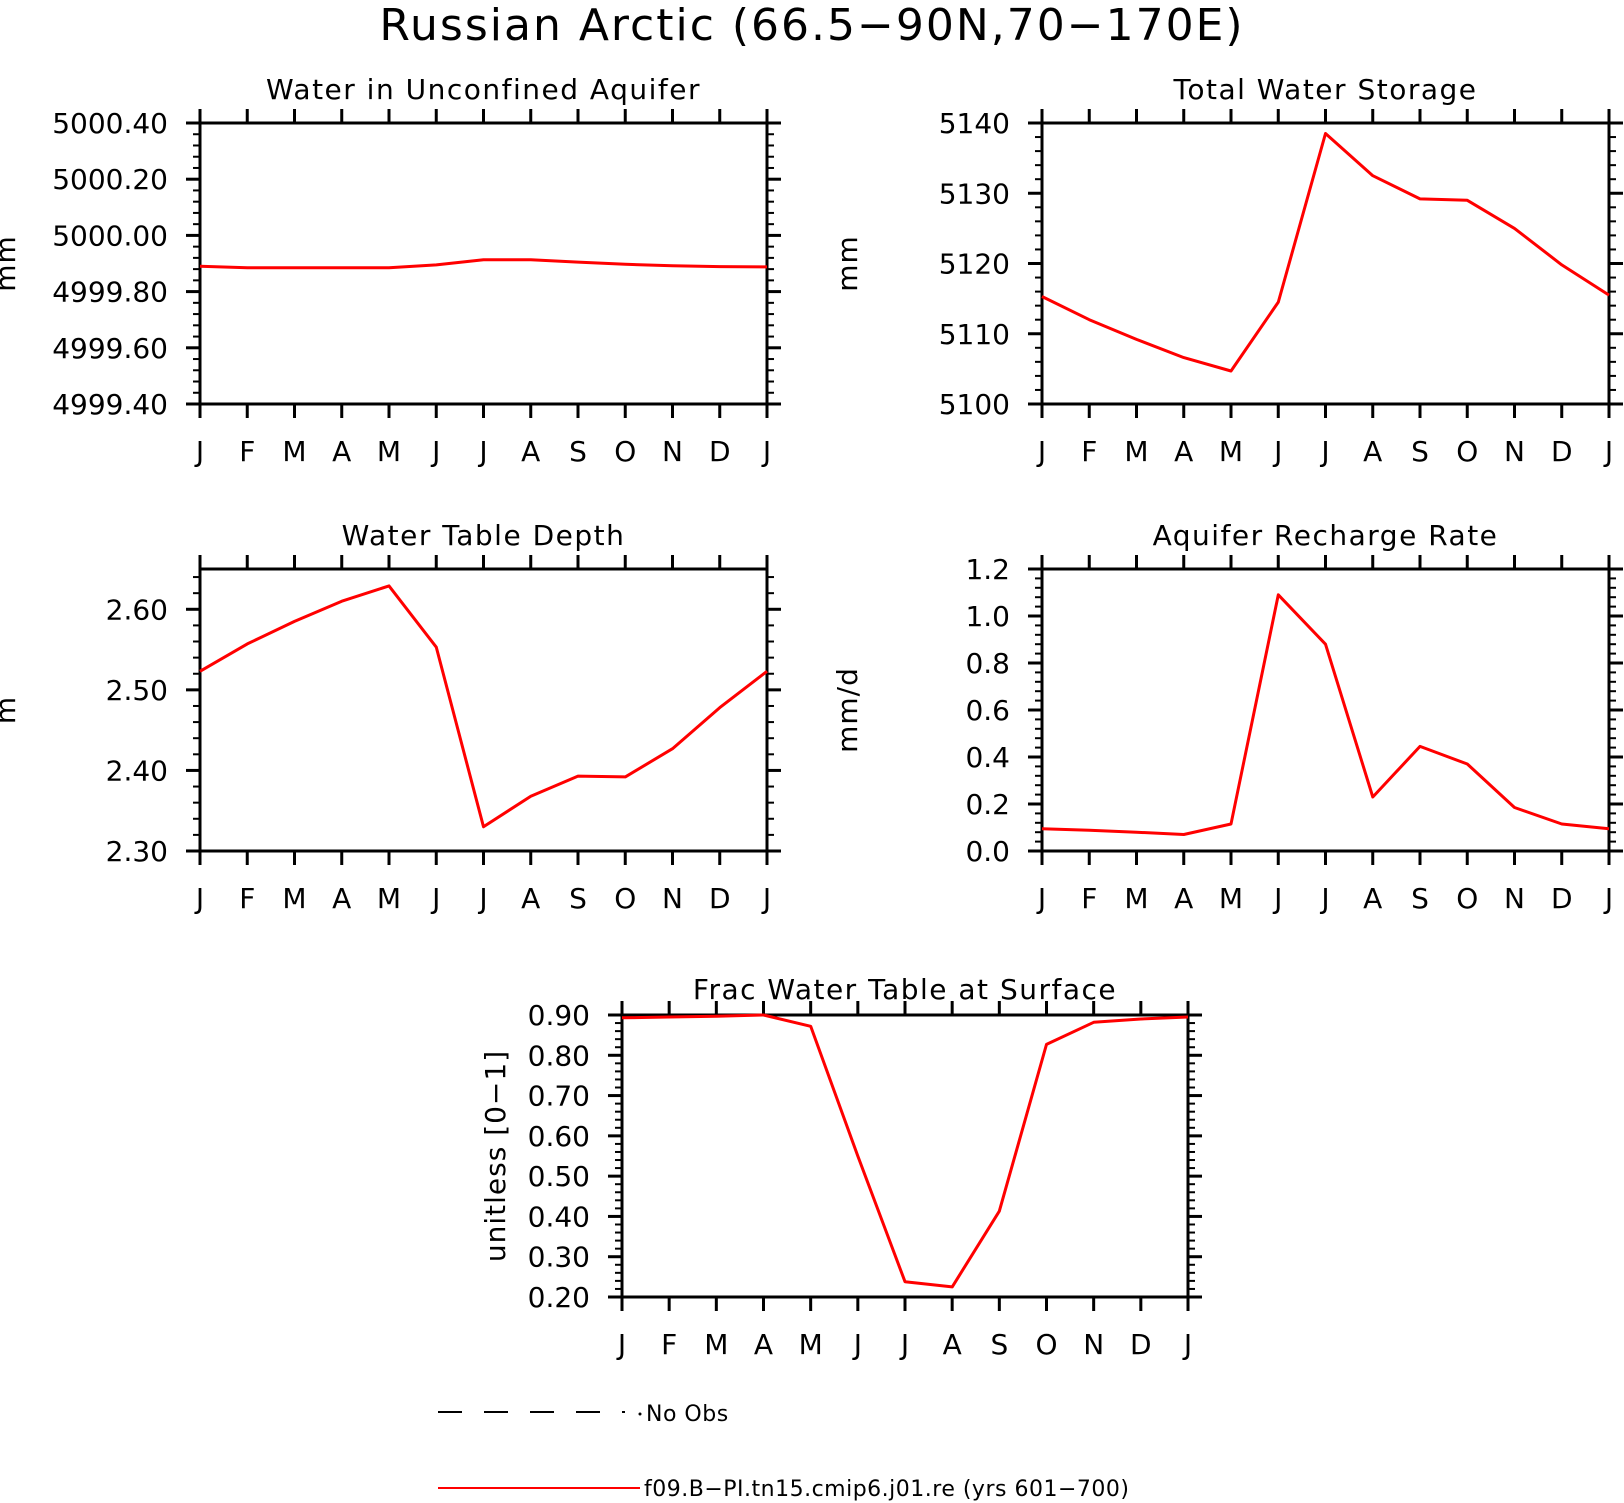  Describe the element at coordinates (559, 1015) in the screenshot. I see `y-tick-label: 0.90` at that location.